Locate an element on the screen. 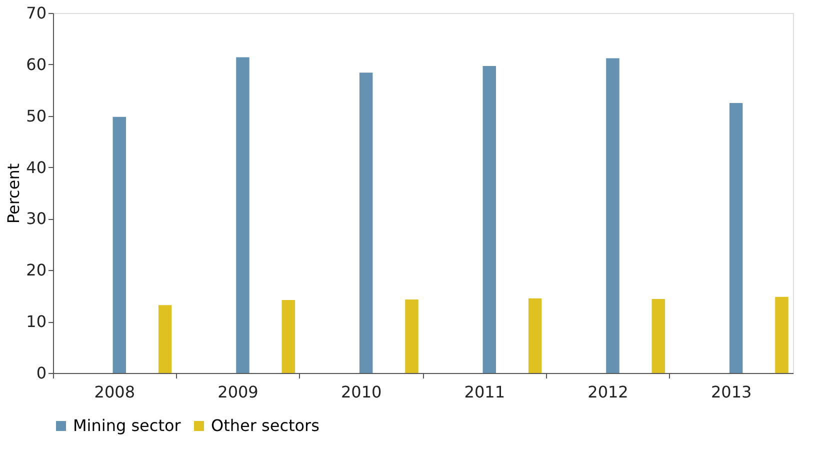 The height and width of the screenshot is (459, 828). y-tick-label: 0 is located at coordinates (41, 373).